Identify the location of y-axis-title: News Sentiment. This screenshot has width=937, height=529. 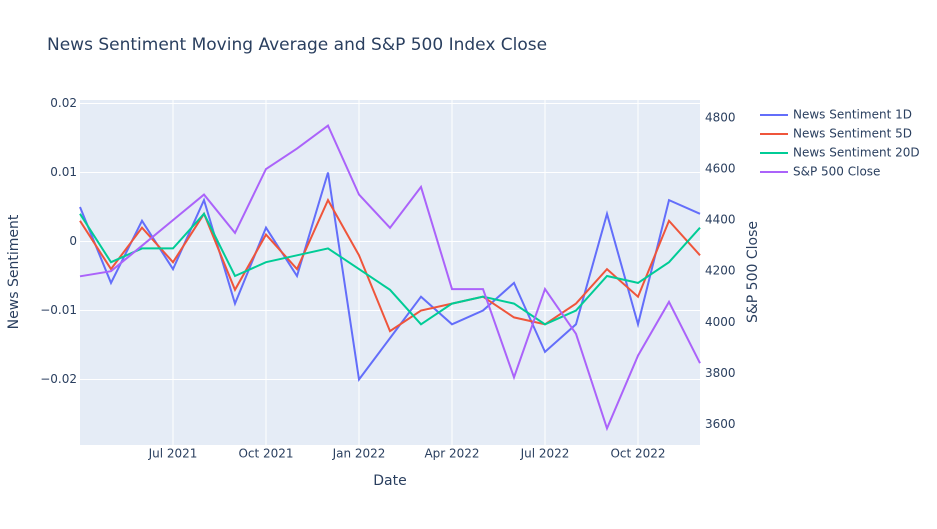
(14, 271).